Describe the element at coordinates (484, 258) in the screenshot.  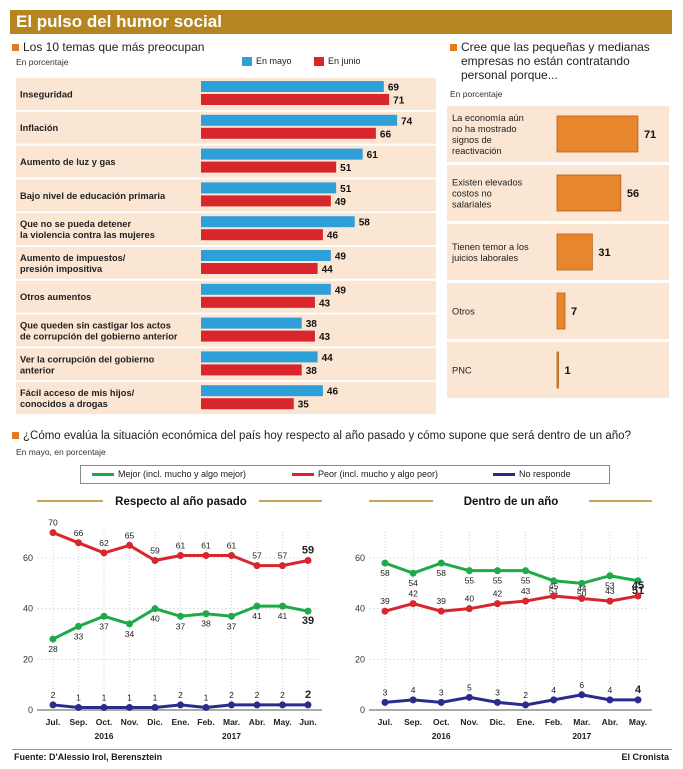
I see `reason-label: juicios laborales` at that location.